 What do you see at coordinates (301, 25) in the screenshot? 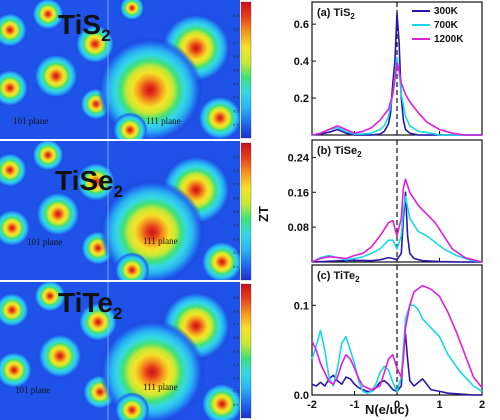
I see `y-tick-label: 0.6` at bounding box center [301, 25].